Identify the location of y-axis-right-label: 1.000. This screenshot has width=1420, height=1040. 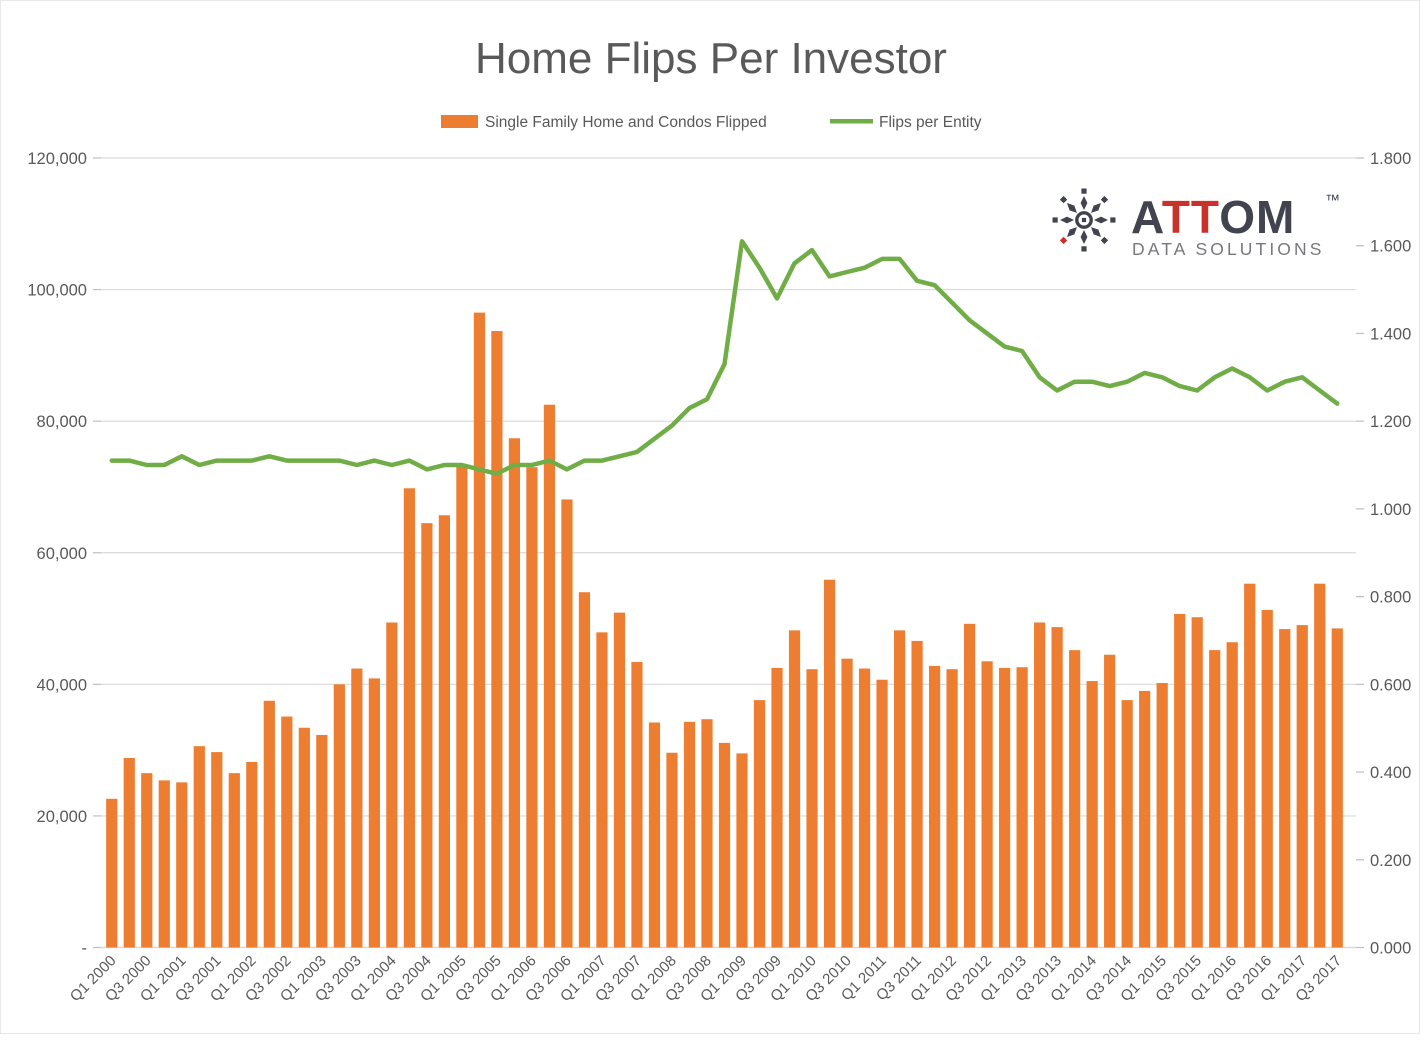
(1390, 510).